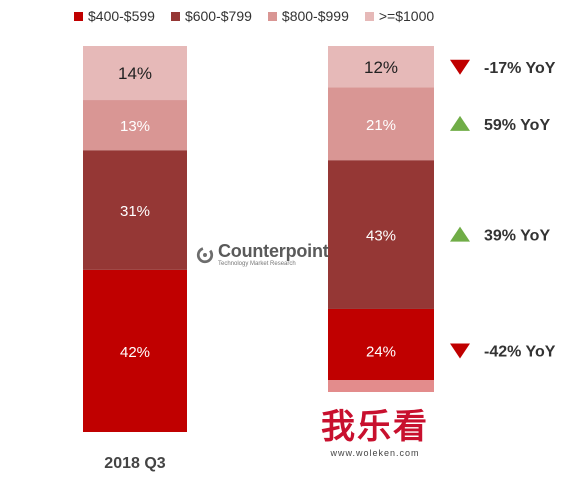 This screenshot has width=576, height=477. What do you see at coordinates (121, 16) in the screenshot?
I see `legend-label: $400-$599` at bounding box center [121, 16].